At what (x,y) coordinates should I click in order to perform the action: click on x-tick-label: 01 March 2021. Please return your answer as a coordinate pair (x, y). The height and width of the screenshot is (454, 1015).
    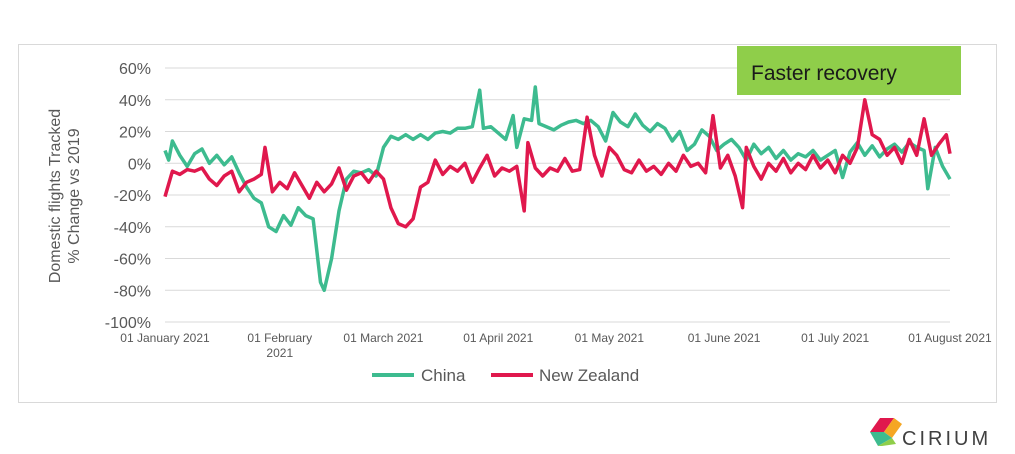
    Looking at the image, I should click on (383, 338).